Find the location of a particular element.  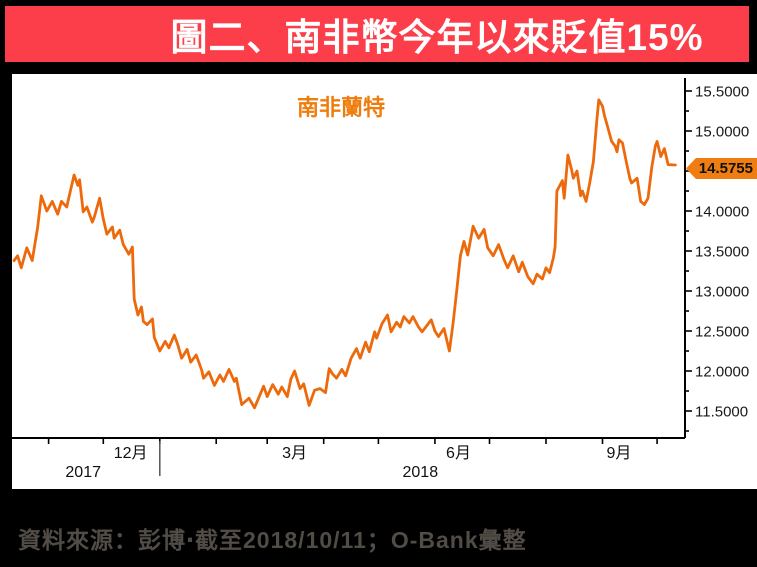

x-year-label: 2017 is located at coordinates (83, 472).